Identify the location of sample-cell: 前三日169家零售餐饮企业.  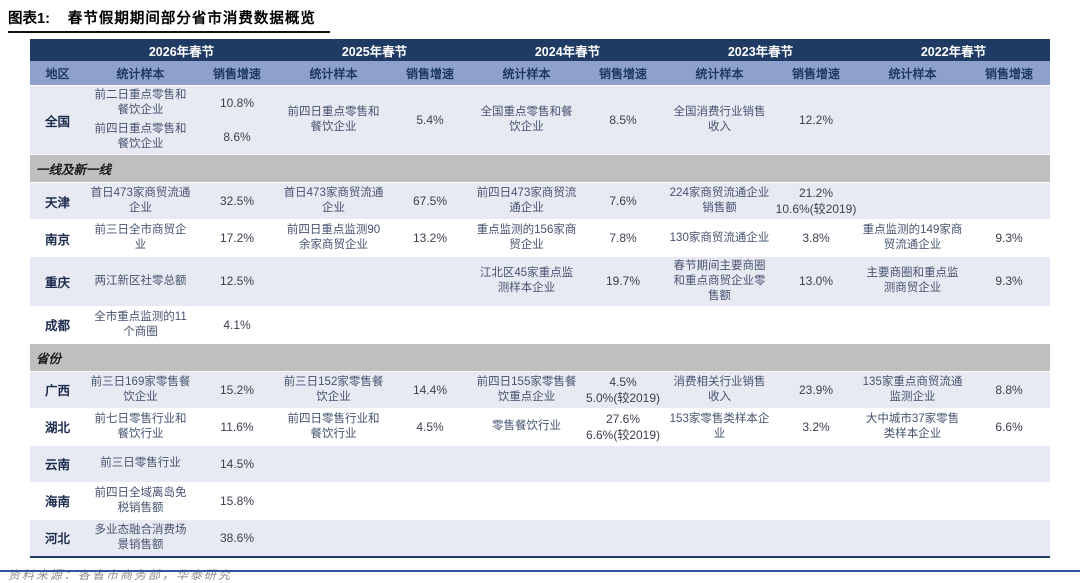
(140, 389).